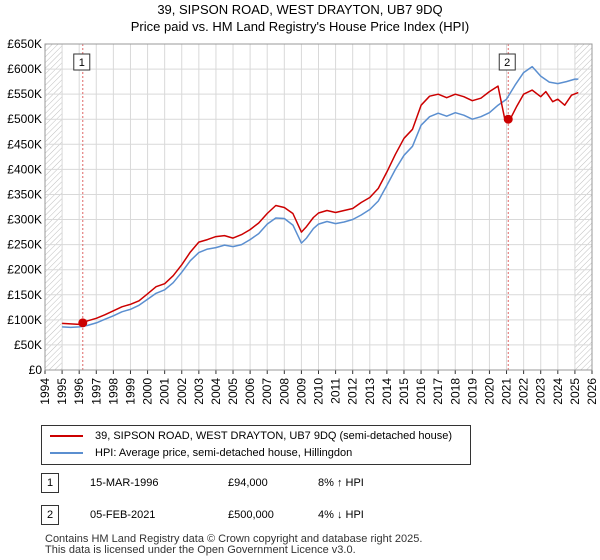 Image resolution: width=600 pixels, height=560 pixels. Describe the element at coordinates (24, 169) in the screenshot. I see `y-tick-label: £400K` at that location.